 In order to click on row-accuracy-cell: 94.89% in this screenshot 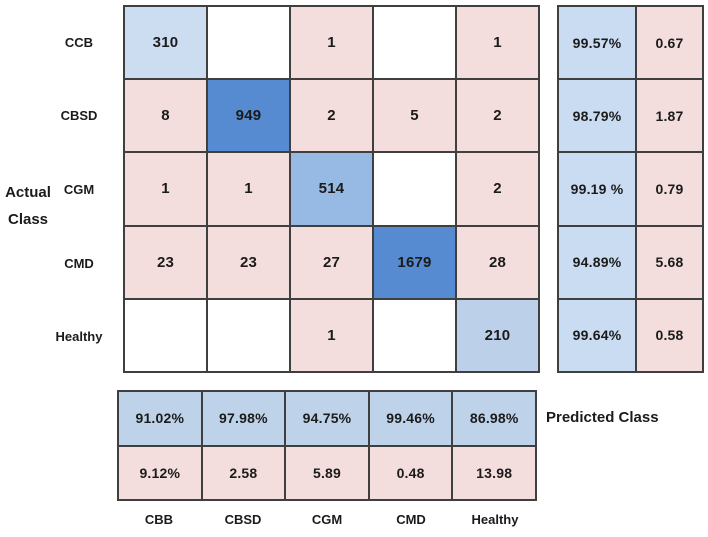, I will do `click(597, 262)`.